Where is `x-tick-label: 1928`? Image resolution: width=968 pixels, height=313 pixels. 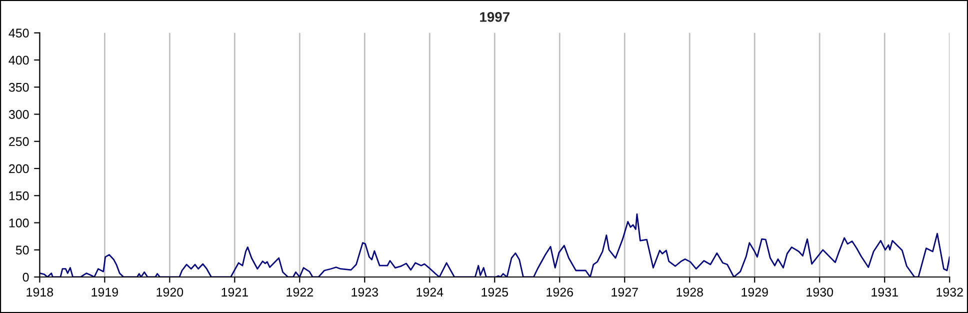 x-tick-label: 1928 is located at coordinates (689, 292).